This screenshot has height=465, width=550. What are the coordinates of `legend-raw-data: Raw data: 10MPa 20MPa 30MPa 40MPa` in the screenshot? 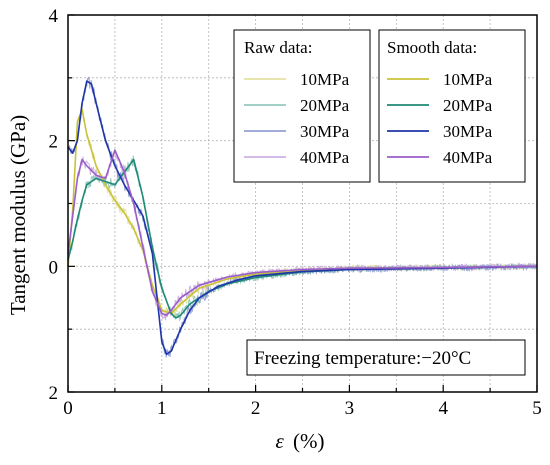 It's located at (302, 106).